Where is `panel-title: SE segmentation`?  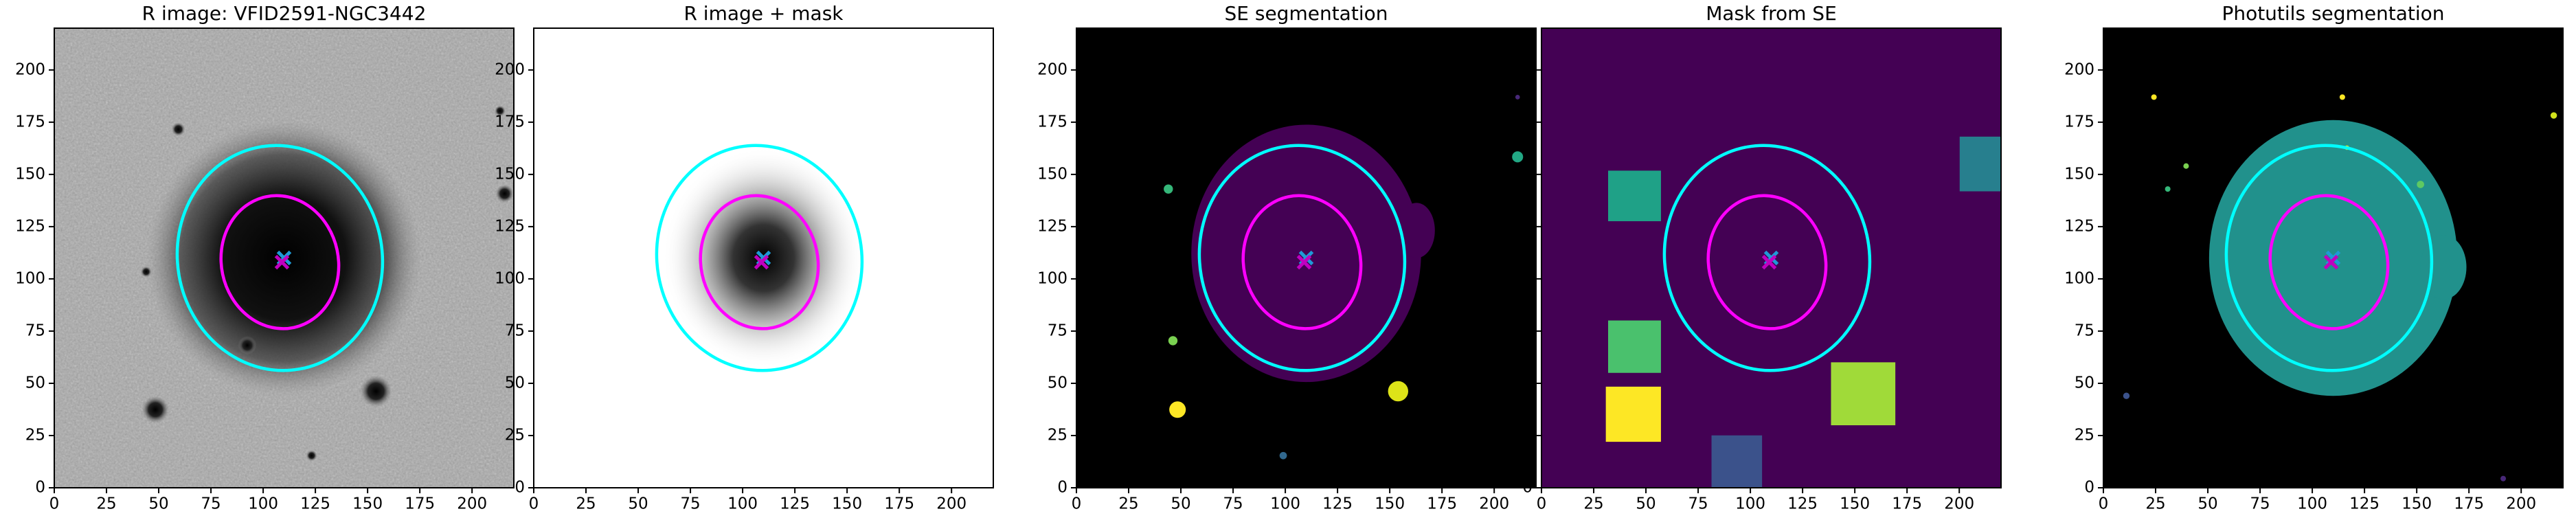
panel-title: SE segmentation is located at coordinates (1306, 13).